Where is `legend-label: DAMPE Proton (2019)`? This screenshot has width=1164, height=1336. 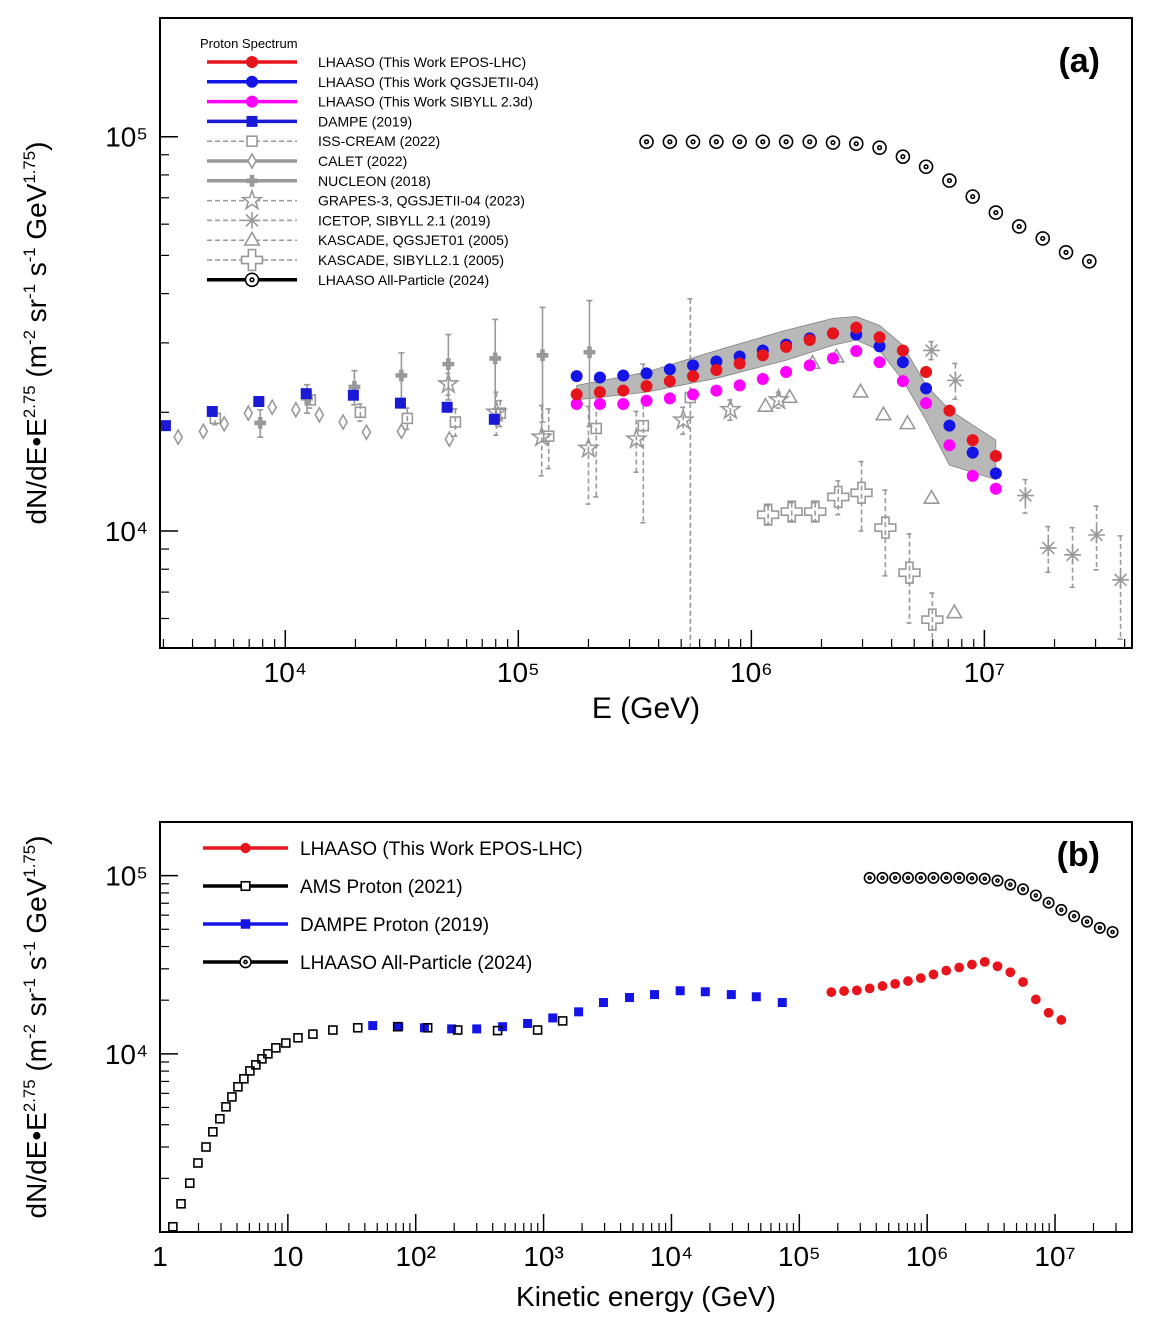 legend-label: DAMPE Proton (2019) is located at coordinates (394, 925).